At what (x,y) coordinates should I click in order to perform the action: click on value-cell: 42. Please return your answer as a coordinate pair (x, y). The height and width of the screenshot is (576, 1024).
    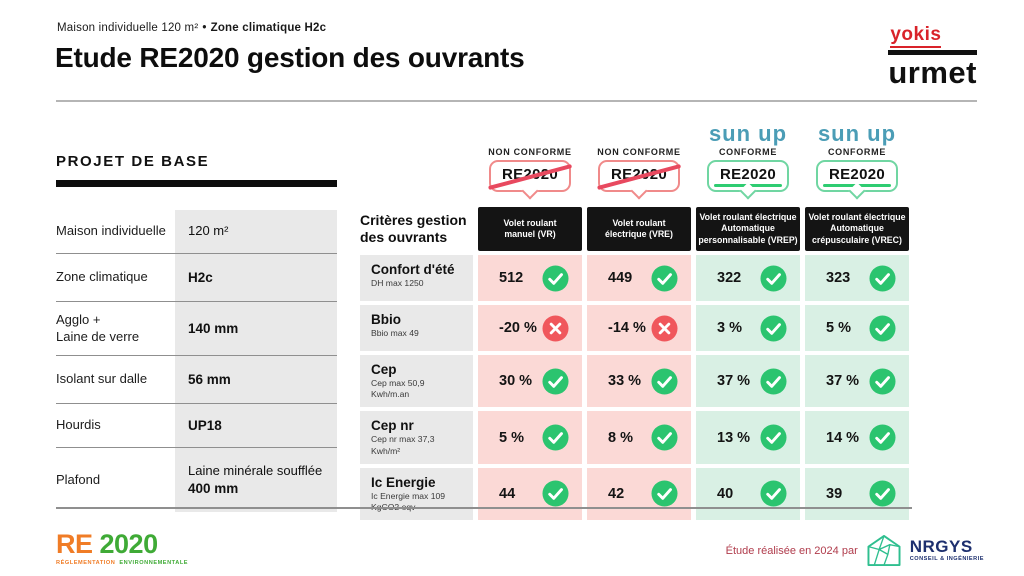
    Looking at the image, I should click on (639, 494).